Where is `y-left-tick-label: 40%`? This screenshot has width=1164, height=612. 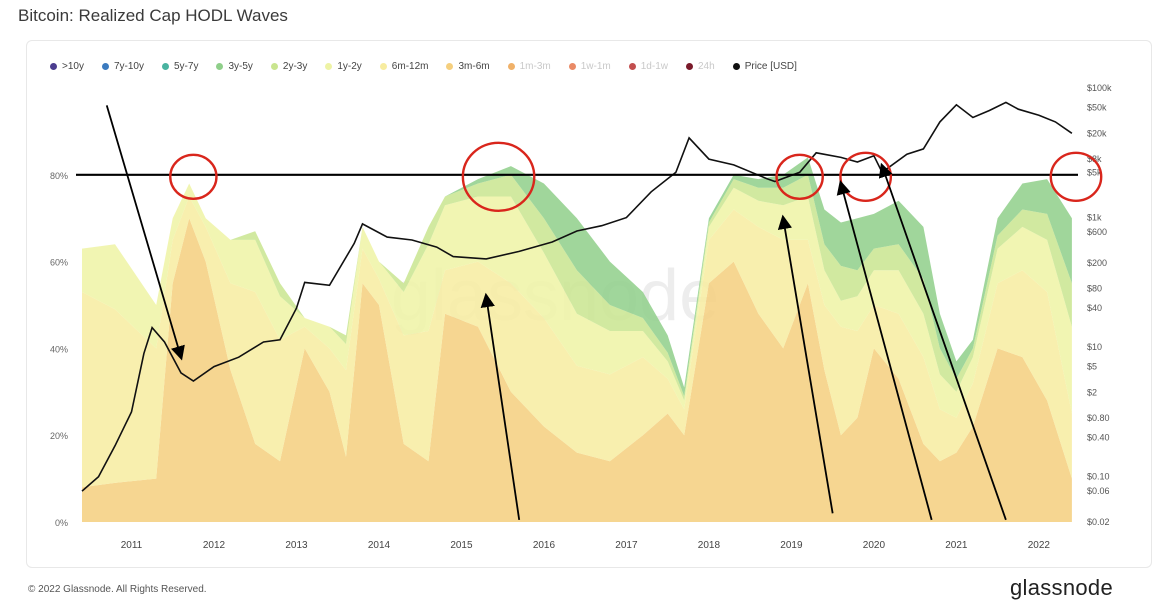
y-left-tick-label: 40% is located at coordinates (59, 349).